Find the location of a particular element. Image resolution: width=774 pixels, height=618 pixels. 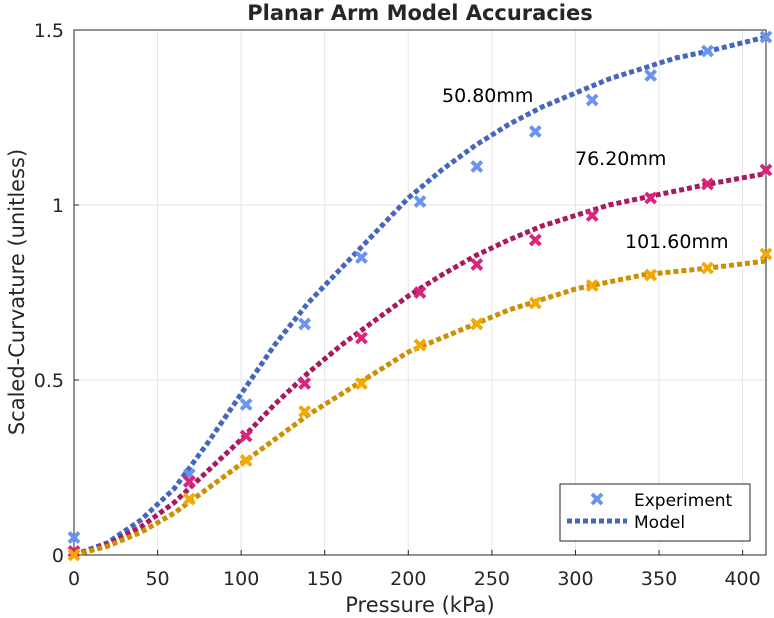

x-tick-label: 400 is located at coordinates (742, 579).